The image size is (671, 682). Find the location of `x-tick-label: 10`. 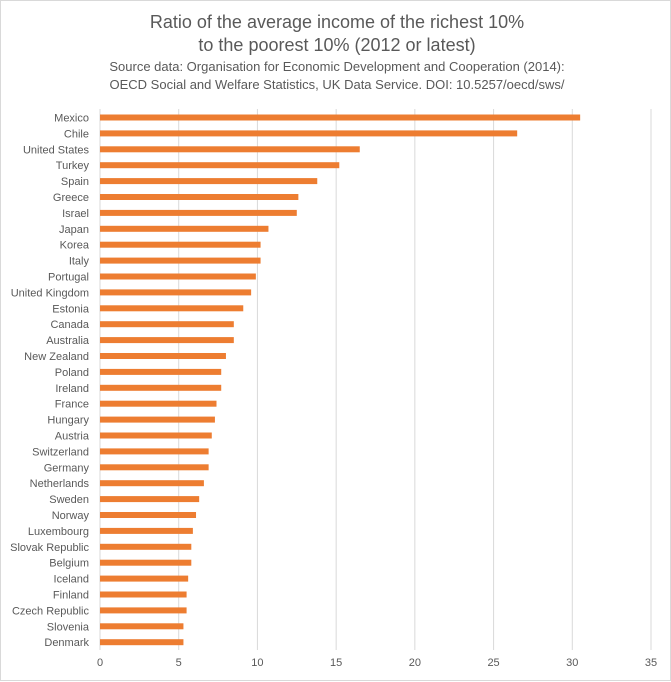

x-tick-label: 10 is located at coordinates (257, 663).